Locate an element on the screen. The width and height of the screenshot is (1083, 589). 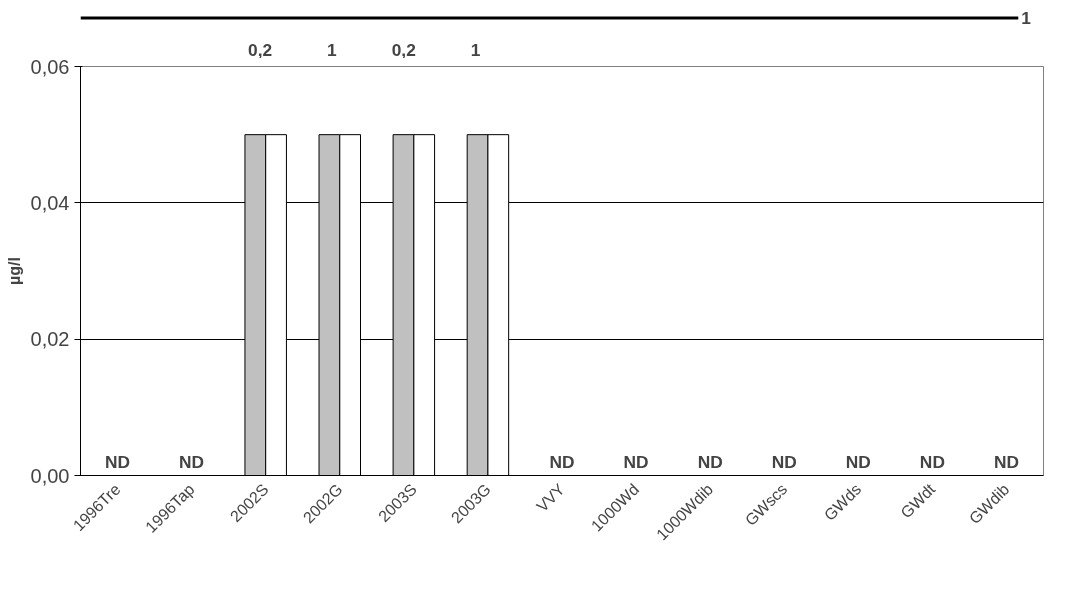
y-tick-label: 0,00 is located at coordinates (50, 475).